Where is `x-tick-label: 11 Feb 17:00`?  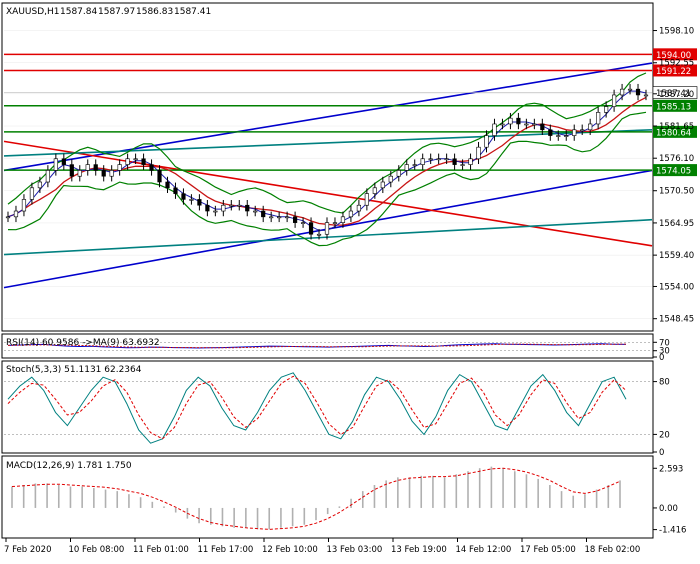 x-tick-label: 11 Feb 17:00 is located at coordinates (226, 550).